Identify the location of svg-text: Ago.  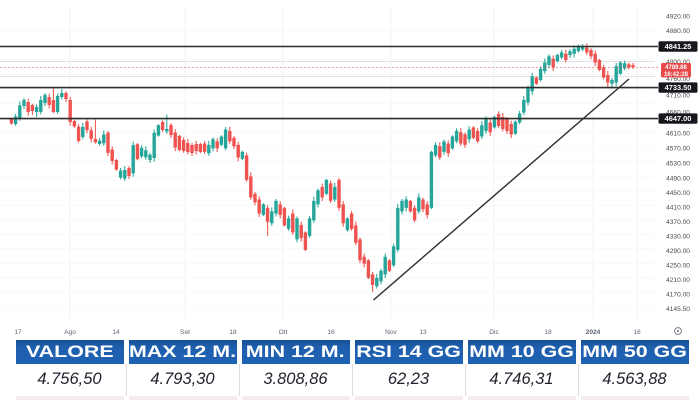
(70, 332).